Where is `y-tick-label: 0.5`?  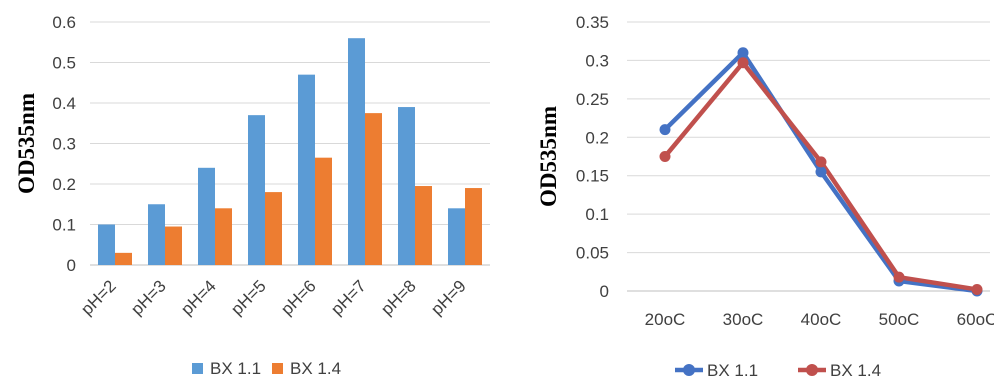
y-tick-label: 0.5 is located at coordinates (64, 63).